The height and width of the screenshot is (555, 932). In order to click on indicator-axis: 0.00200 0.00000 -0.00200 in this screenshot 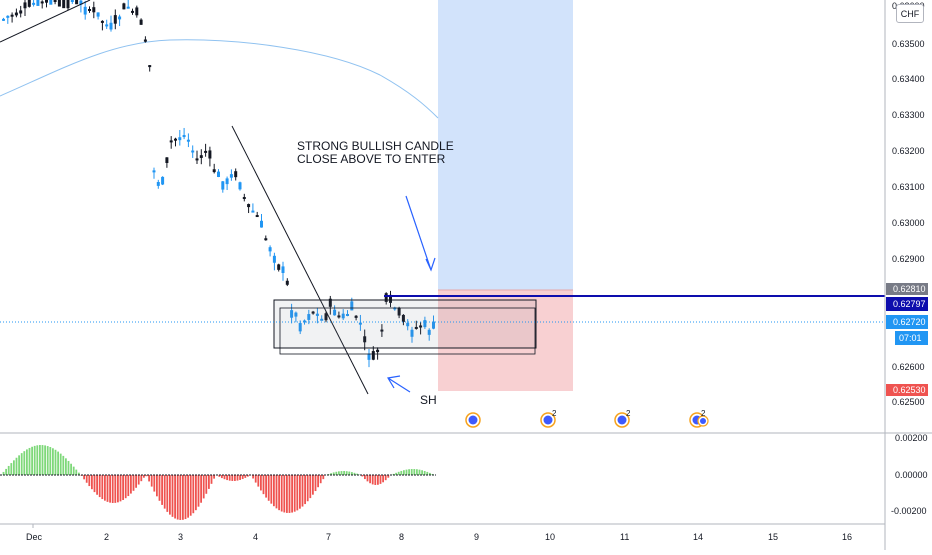, I will do `click(909, 474)`.